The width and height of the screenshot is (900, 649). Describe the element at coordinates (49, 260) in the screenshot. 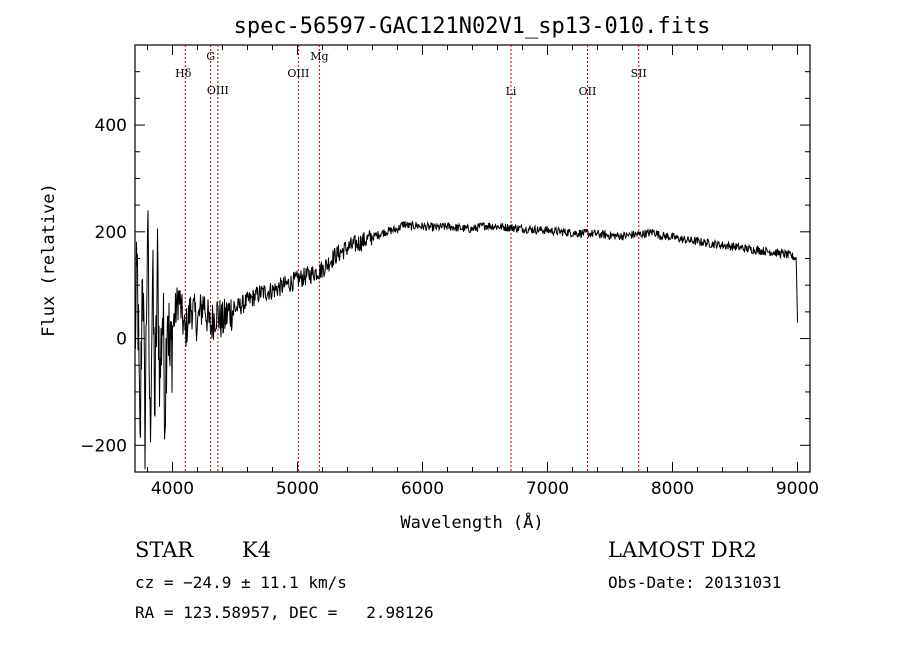

I see `y-axis-label: Flux (relative)` at that location.